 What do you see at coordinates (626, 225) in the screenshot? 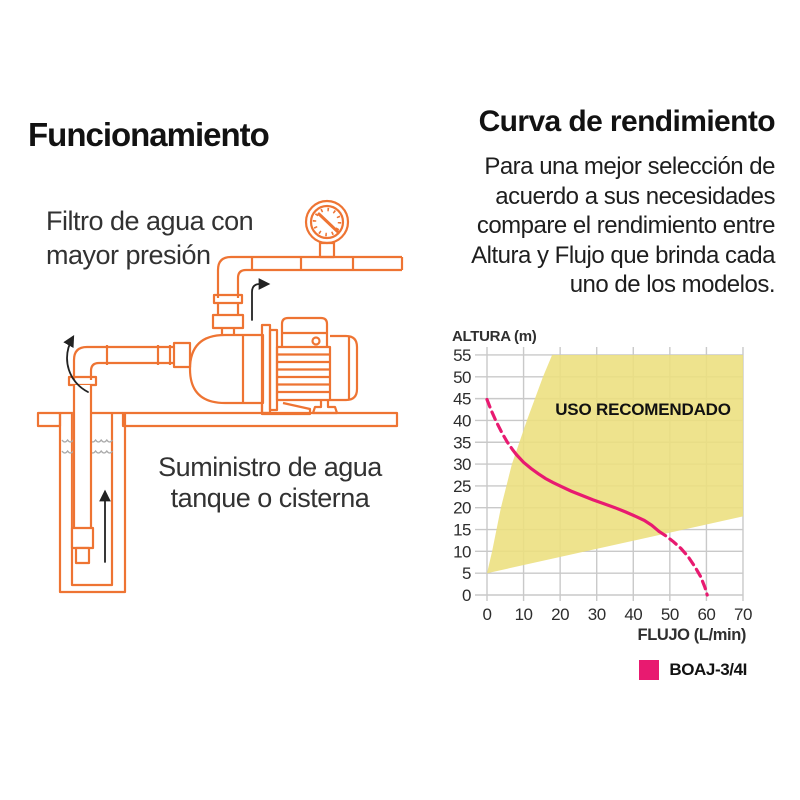
I see `paragraph-line: compare el rendimiento entre` at bounding box center [626, 225].